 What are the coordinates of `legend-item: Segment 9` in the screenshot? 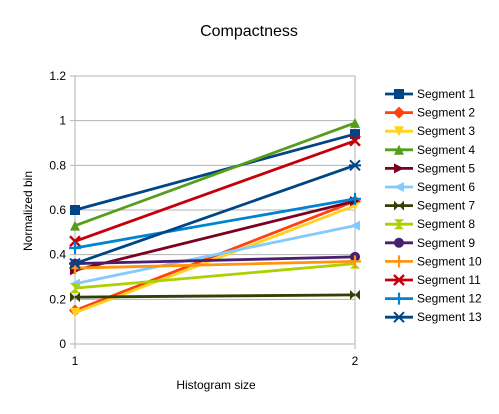 It's located at (430, 243).